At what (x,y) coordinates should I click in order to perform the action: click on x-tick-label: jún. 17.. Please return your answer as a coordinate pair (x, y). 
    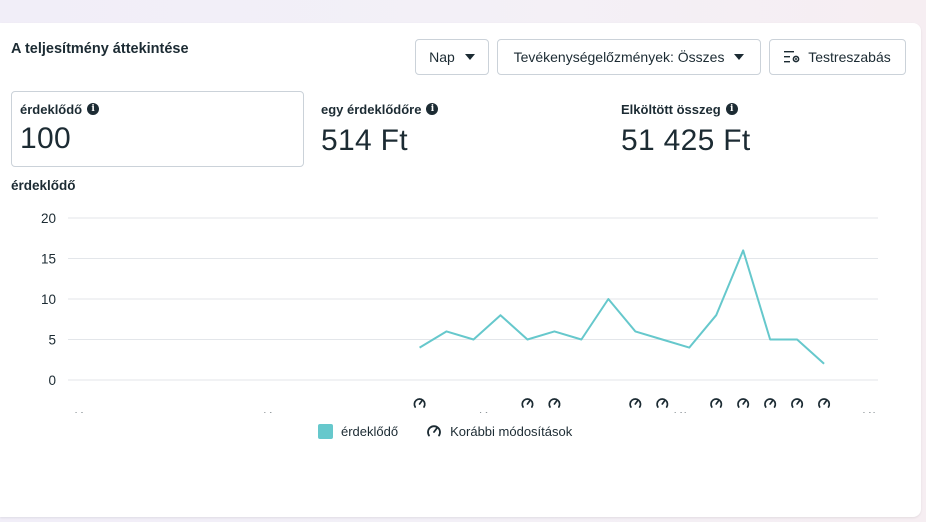
    Looking at the image, I should click on (284, 411).